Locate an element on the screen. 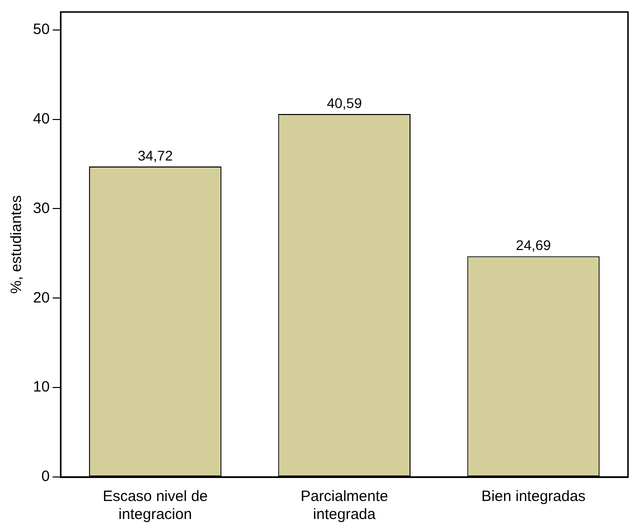  x-tick-label: Escaso nivel de integracion is located at coordinates (155, 506).